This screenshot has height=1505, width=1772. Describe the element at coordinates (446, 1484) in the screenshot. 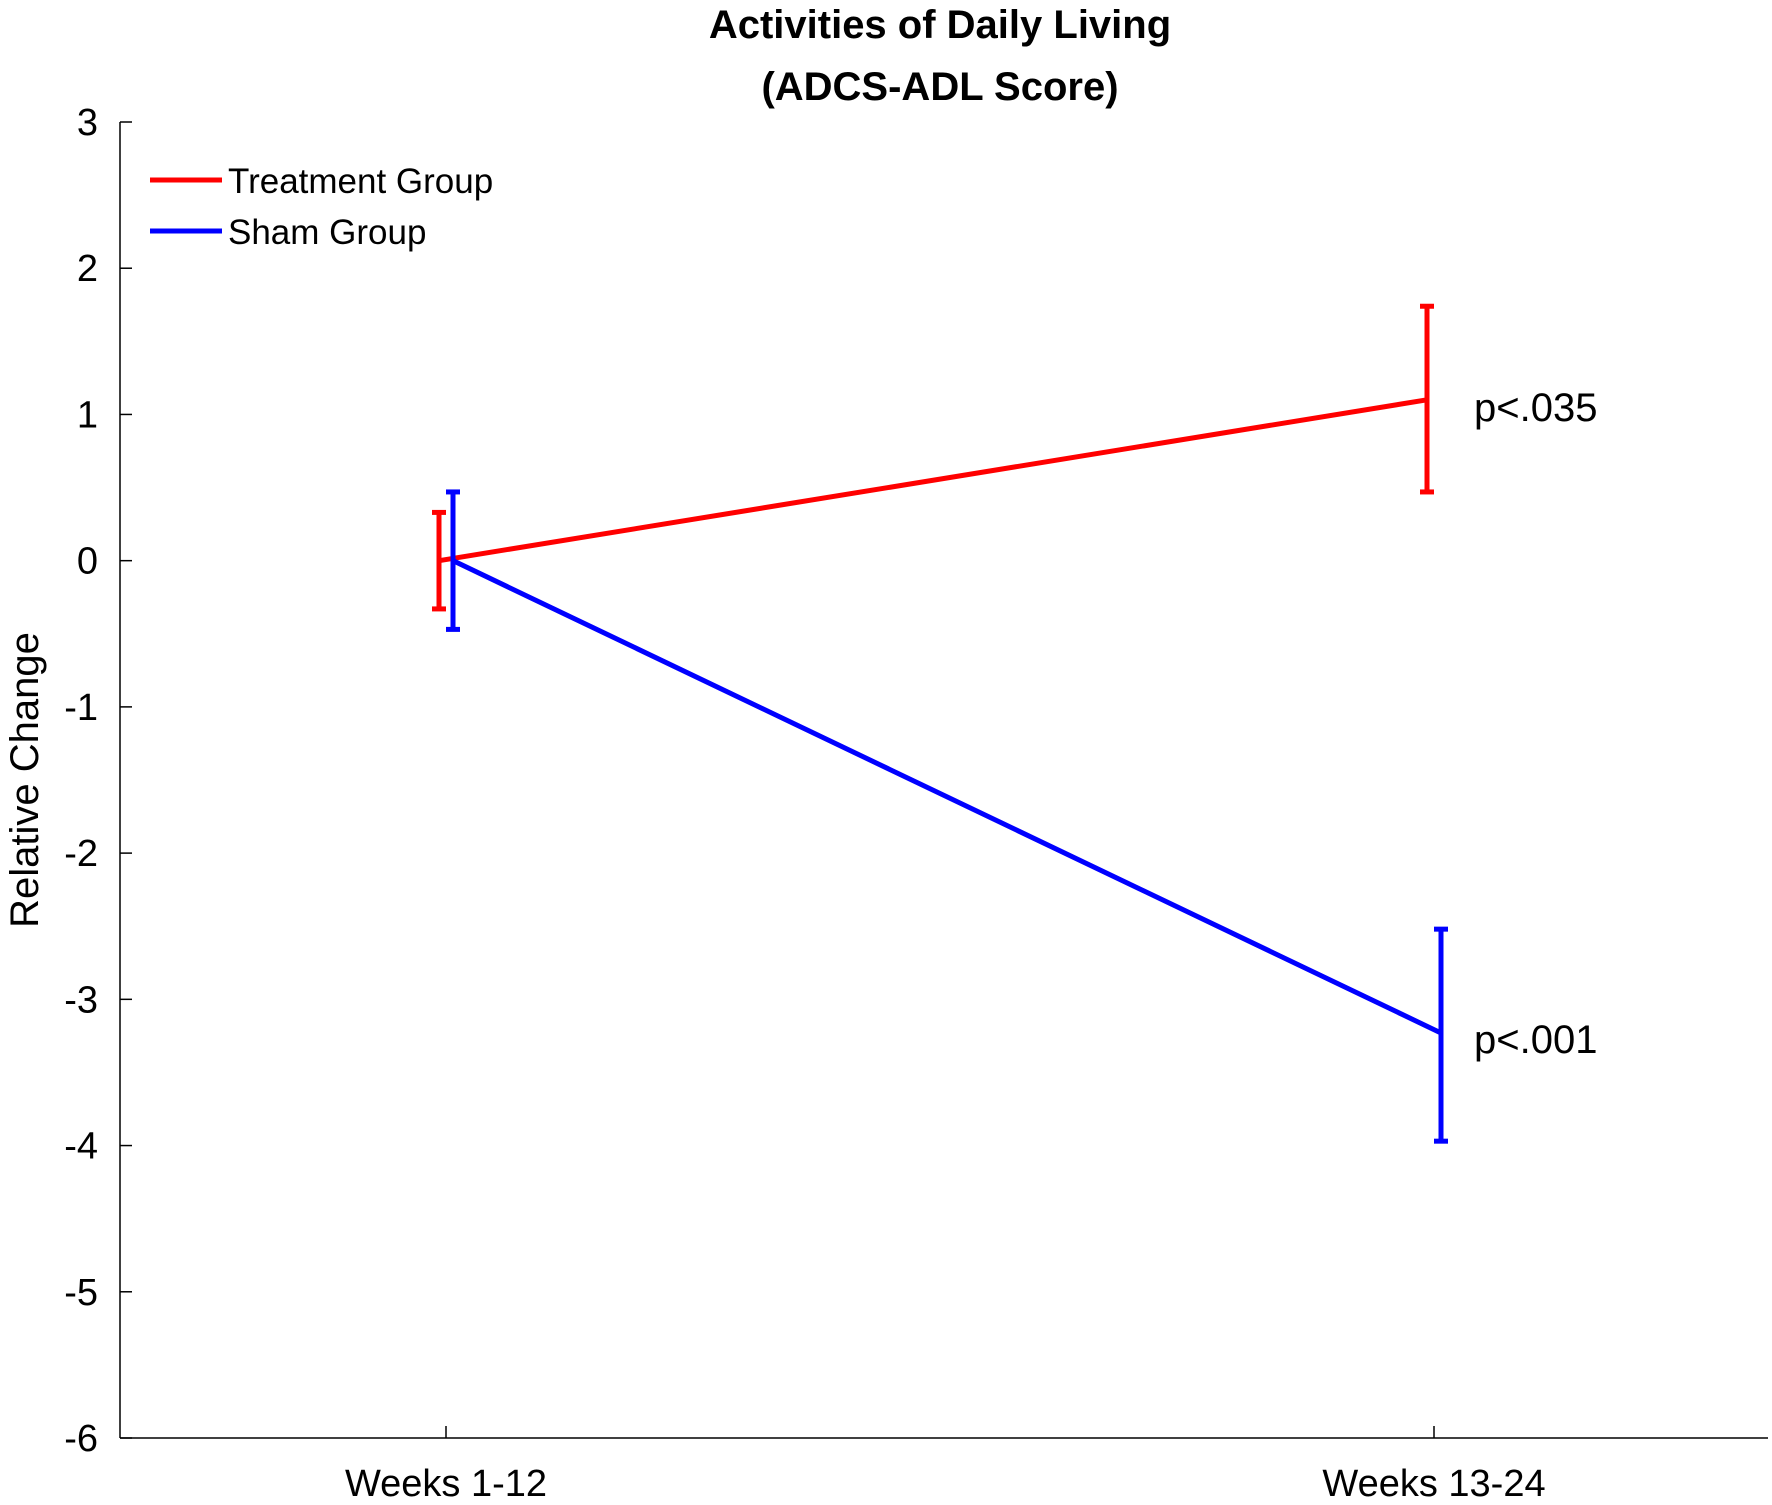

I see `x-tick-label: Weeks 1-12` at that location.